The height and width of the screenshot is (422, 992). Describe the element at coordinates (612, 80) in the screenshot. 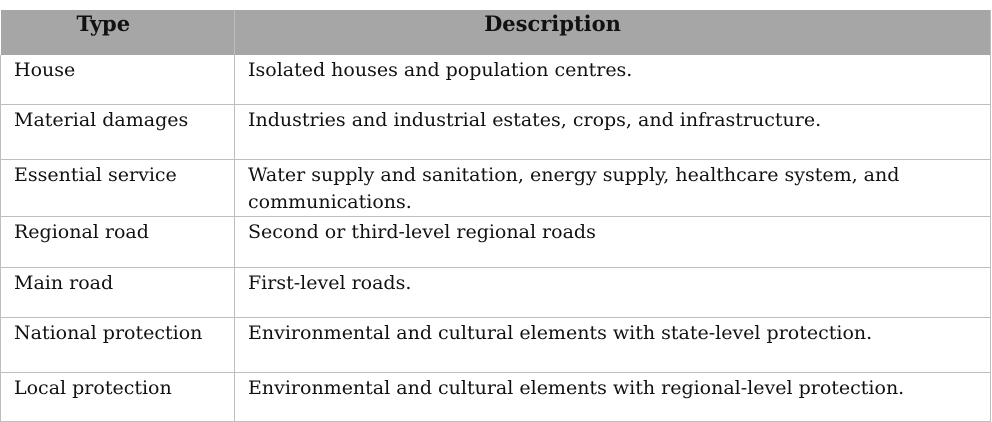

I see `cell-description: Isolated houses and population centres.` at that location.